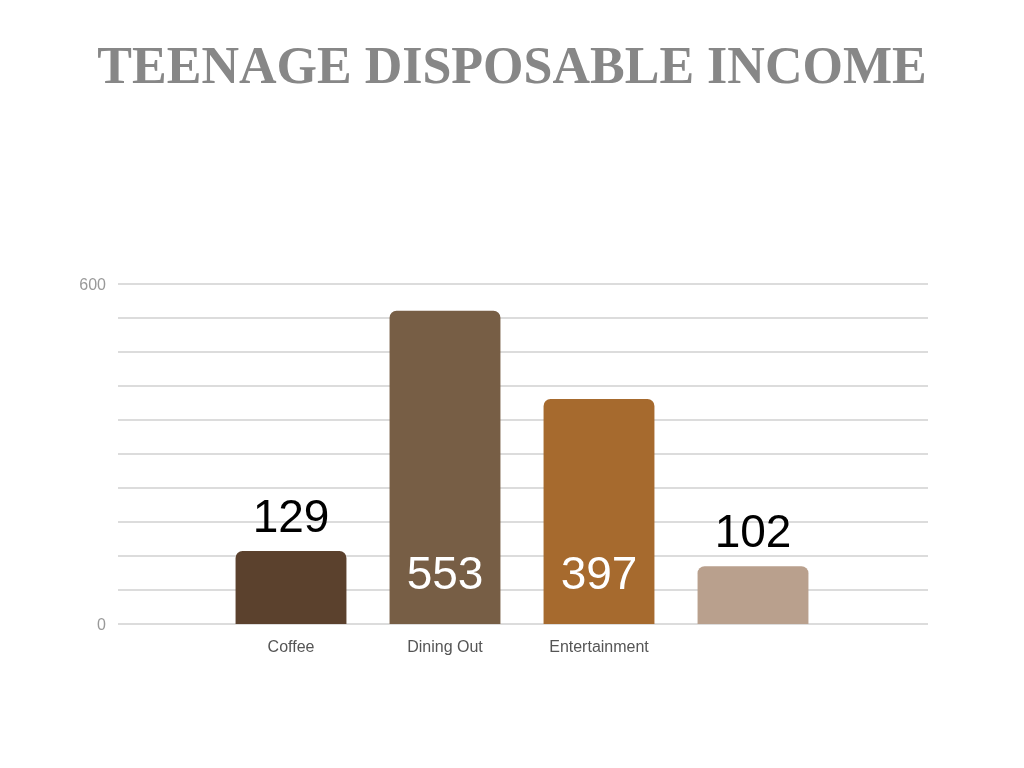 The width and height of the screenshot is (1024, 768). I want to click on y-tick-label: 600, so click(93, 284).